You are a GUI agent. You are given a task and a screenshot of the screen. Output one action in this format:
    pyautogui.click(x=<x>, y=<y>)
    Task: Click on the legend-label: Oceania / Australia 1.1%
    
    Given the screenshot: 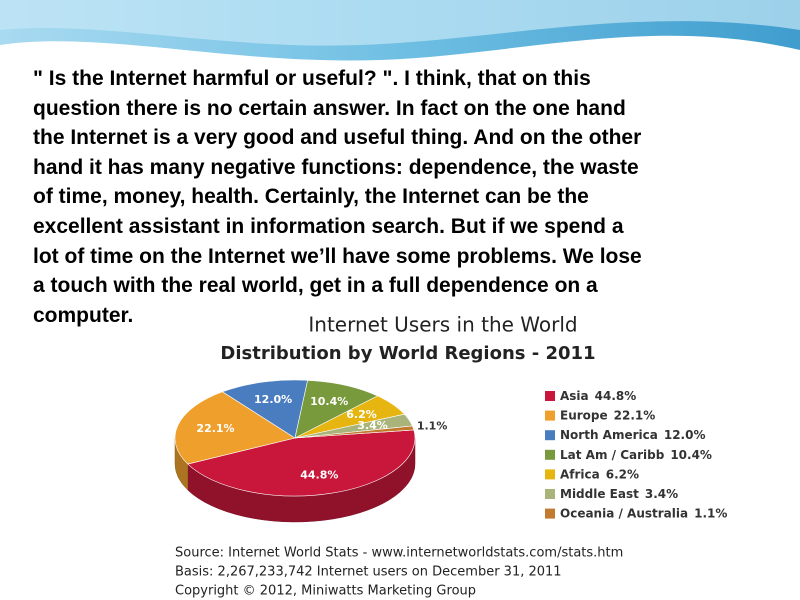 What is the action you would take?
    pyautogui.click(x=643, y=513)
    